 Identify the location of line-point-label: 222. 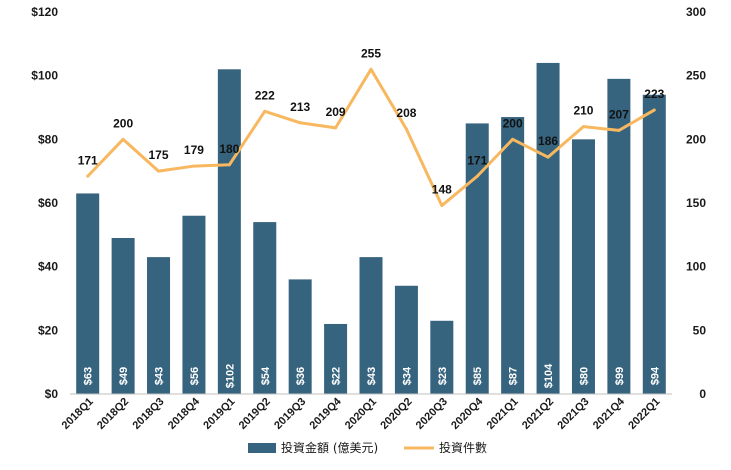
(265, 95).